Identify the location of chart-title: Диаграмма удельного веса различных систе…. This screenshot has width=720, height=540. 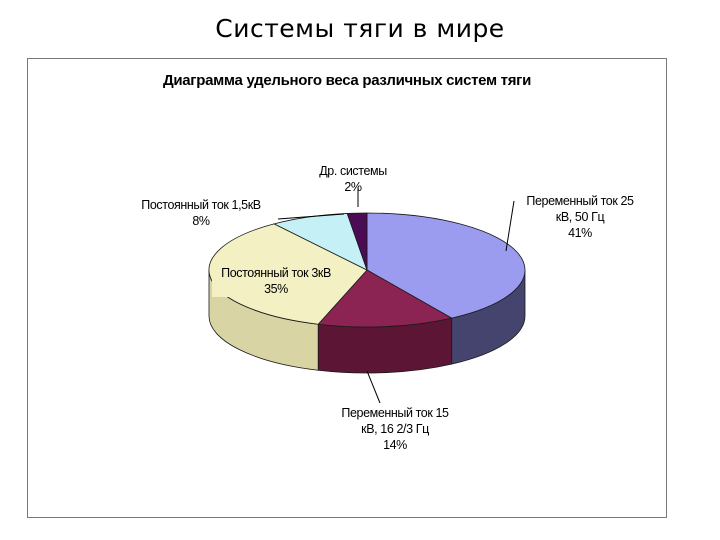
(347, 80).